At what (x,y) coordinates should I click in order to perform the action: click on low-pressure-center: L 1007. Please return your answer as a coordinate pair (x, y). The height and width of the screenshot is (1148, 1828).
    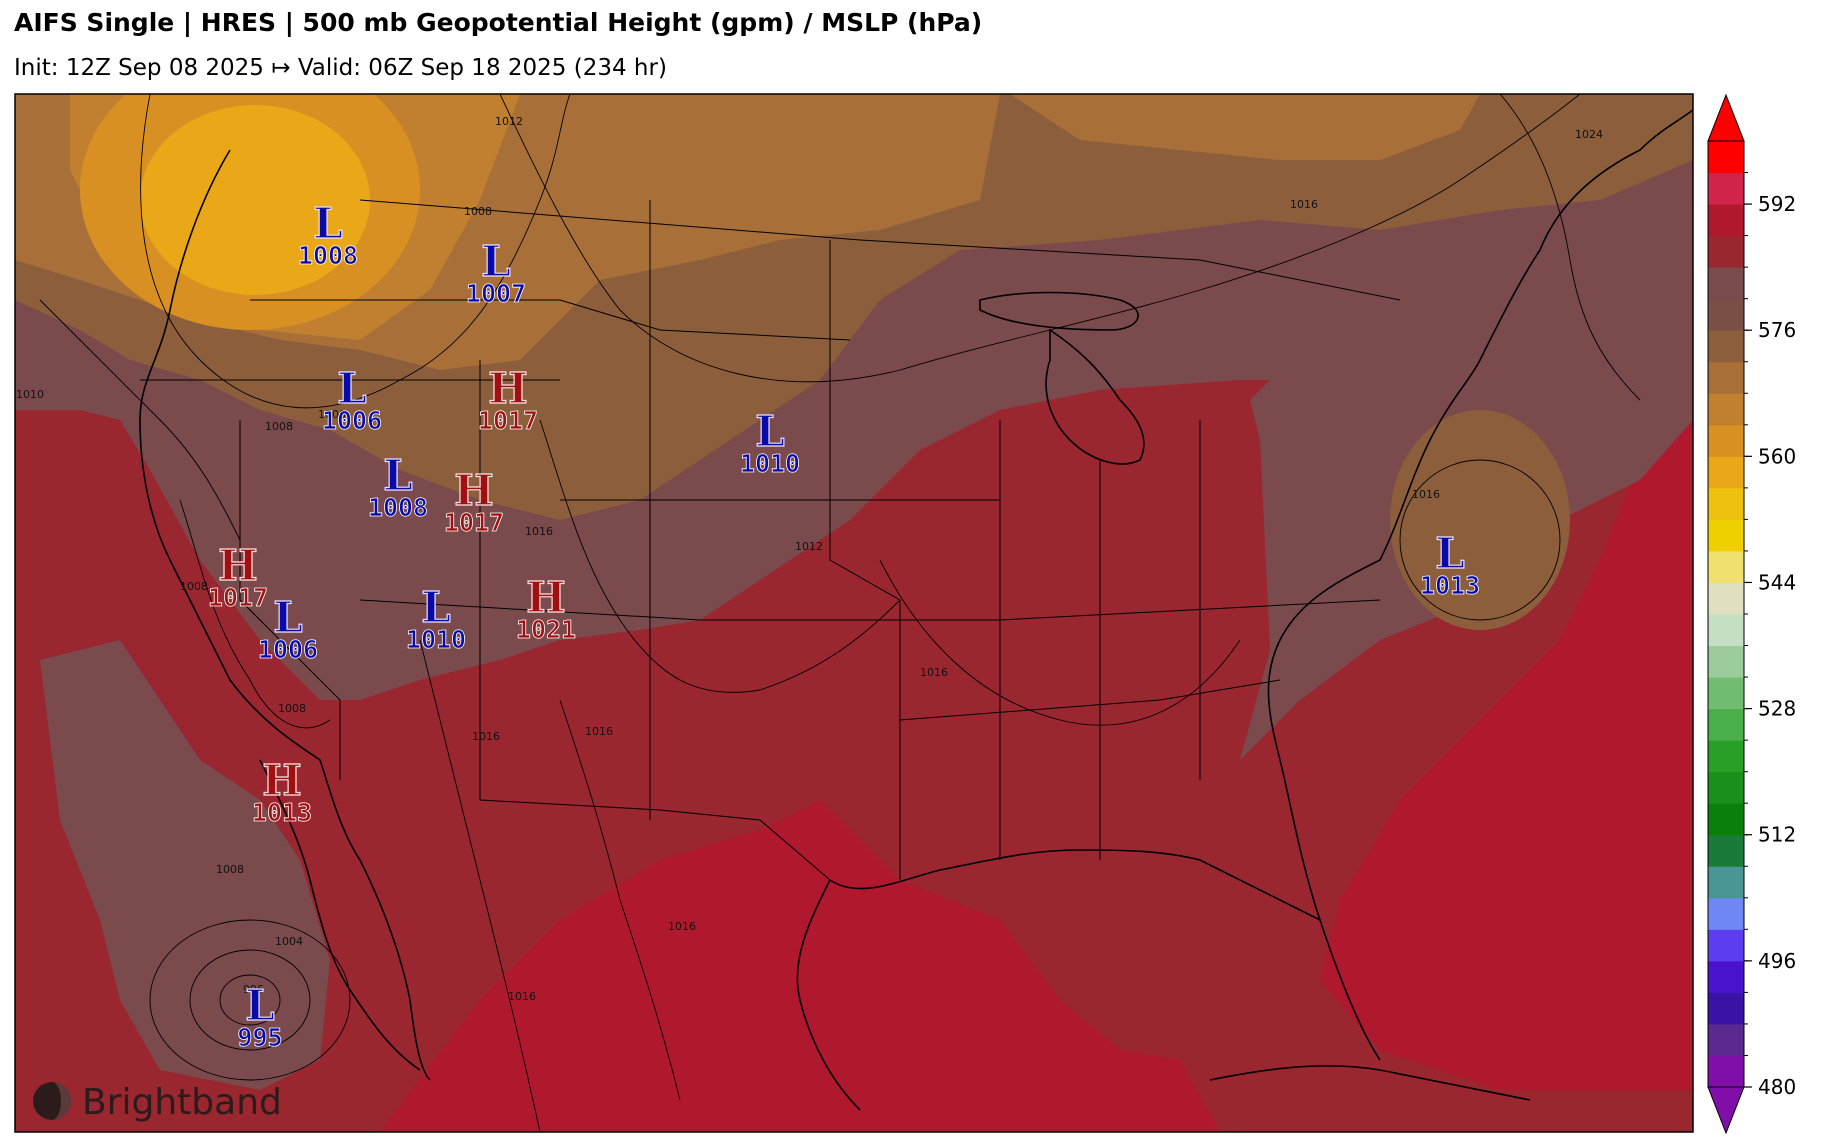
    Looking at the image, I should click on (495, 272).